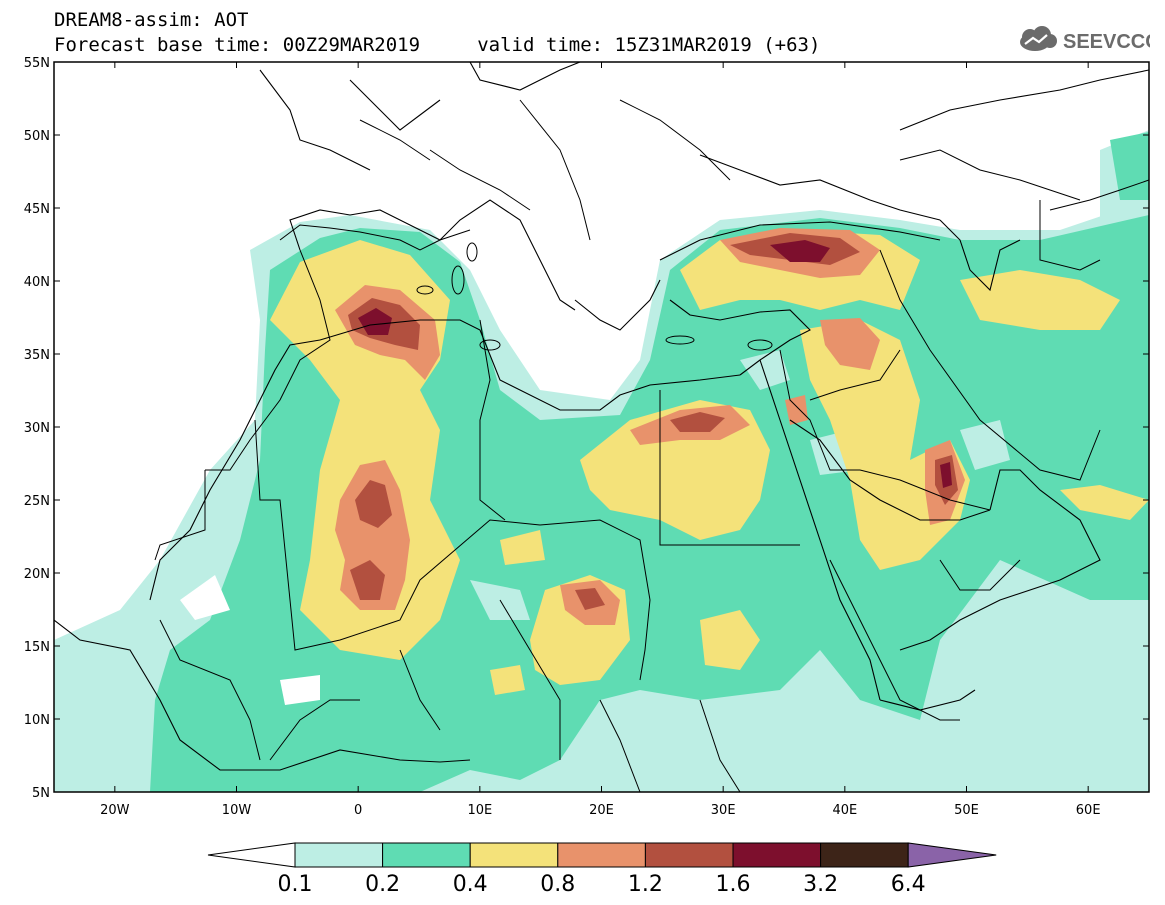  What do you see at coordinates (601, 810) in the screenshot?
I see `lon-tick-label: 20E` at bounding box center [601, 810].